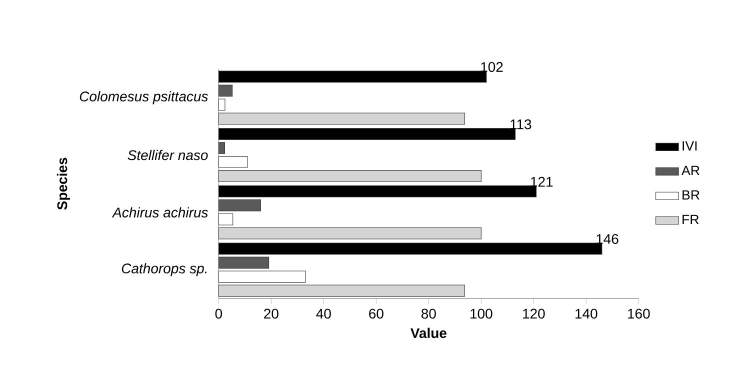 This screenshot has height=381, width=741. Describe the element at coordinates (428, 333) in the screenshot. I see `x-axis-title: Value` at that location.